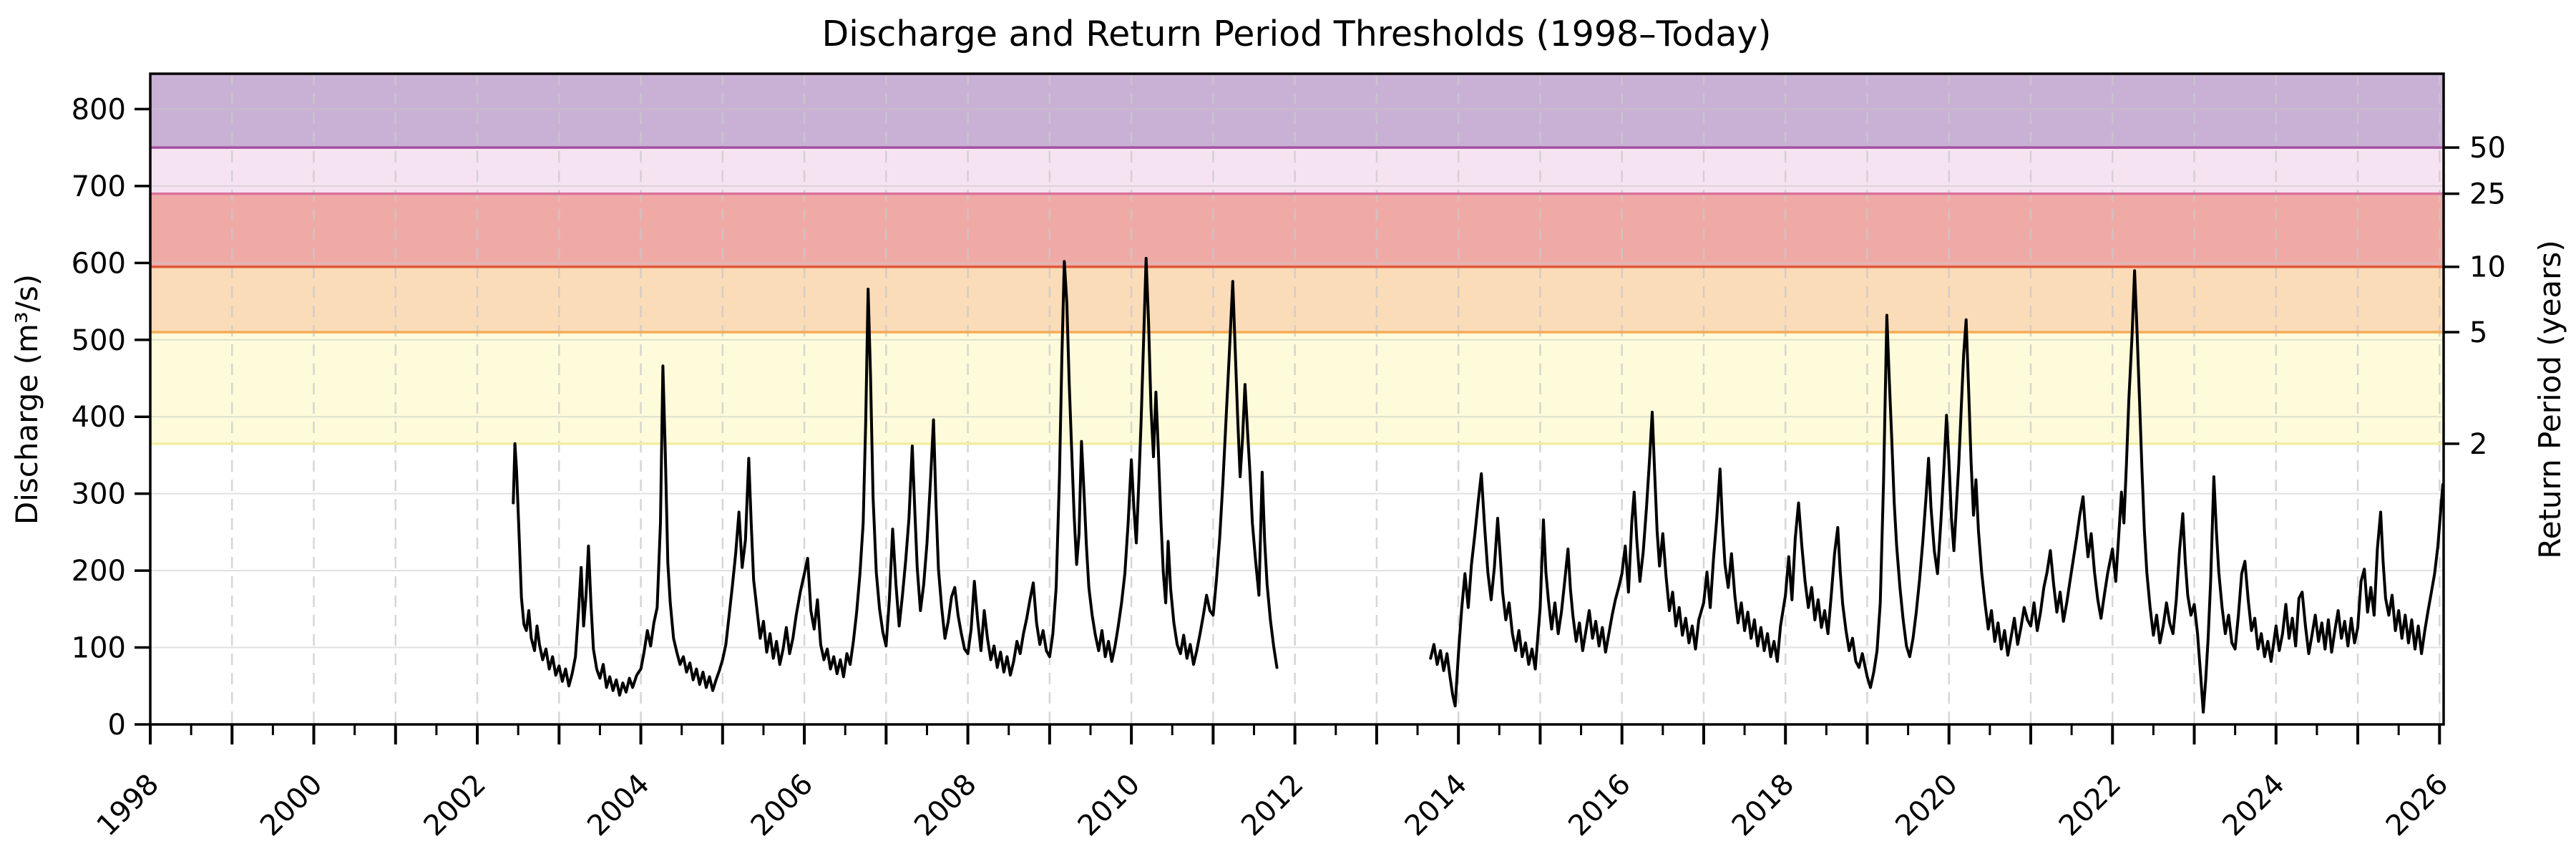 The height and width of the screenshot is (859, 2576). What do you see at coordinates (128, 805) in the screenshot?
I see `x-tick-label-1998: 1998` at bounding box center [128, 805].